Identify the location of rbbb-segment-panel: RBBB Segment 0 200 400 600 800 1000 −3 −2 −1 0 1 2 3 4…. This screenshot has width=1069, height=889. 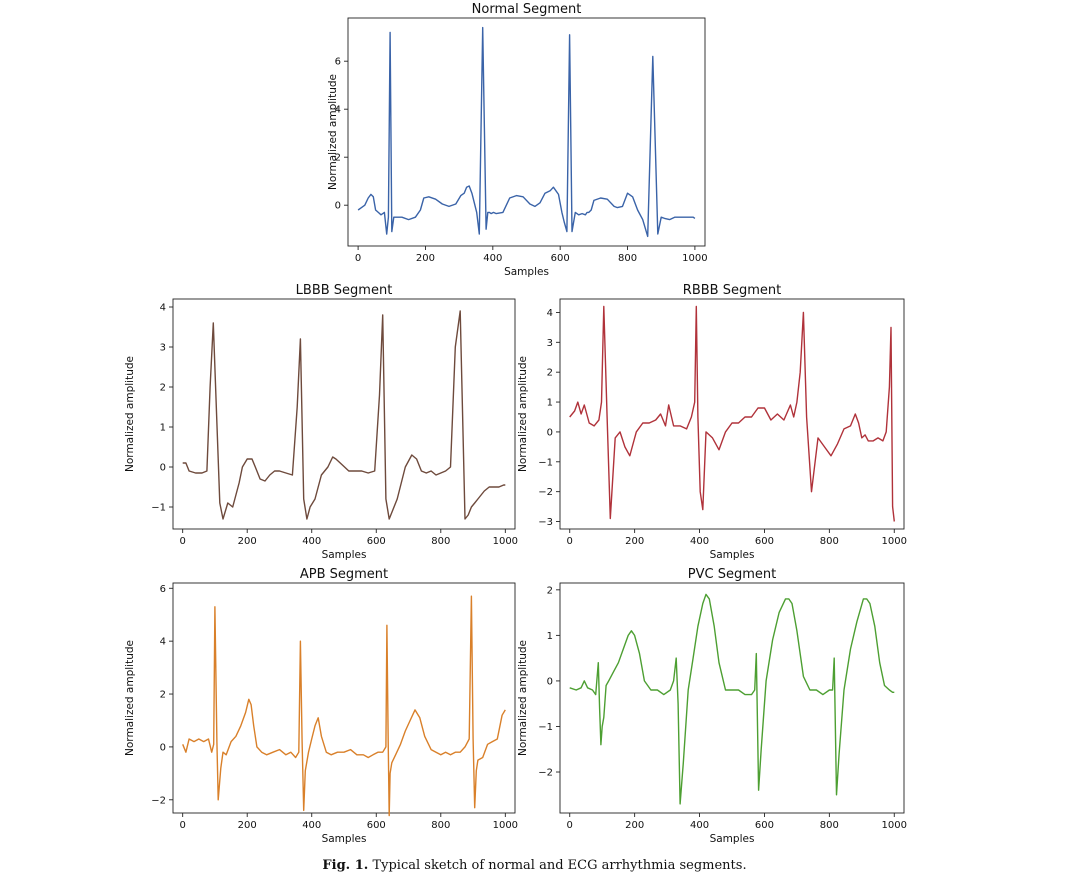
(717, 421).